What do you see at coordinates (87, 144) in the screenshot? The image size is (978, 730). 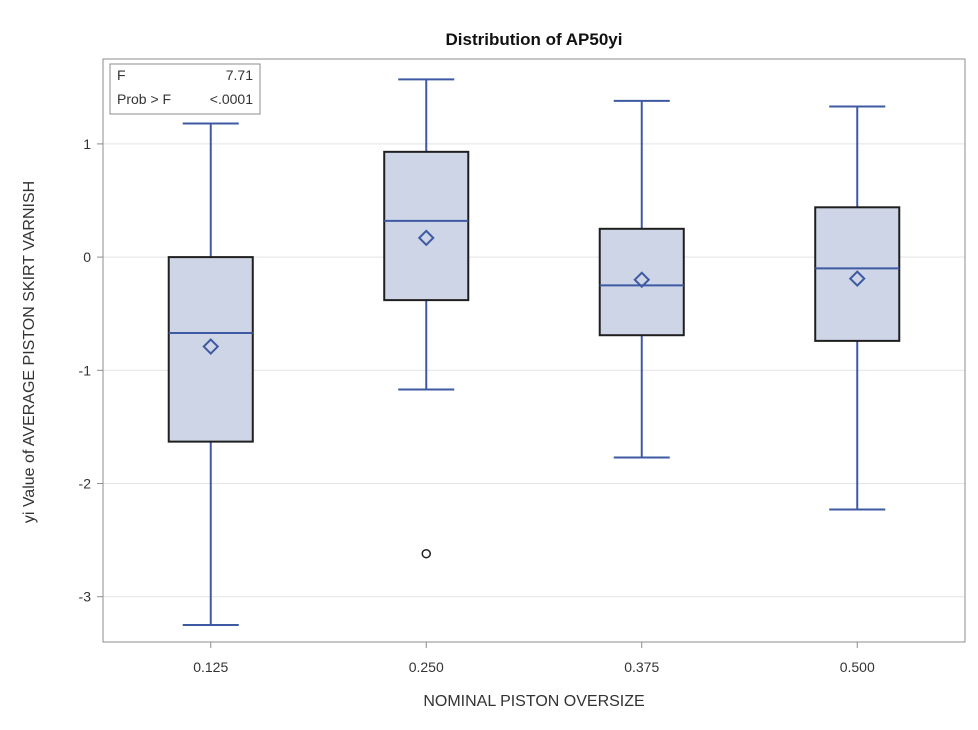 I see `y-tick-label: 1` at bounding box center [87, 144].